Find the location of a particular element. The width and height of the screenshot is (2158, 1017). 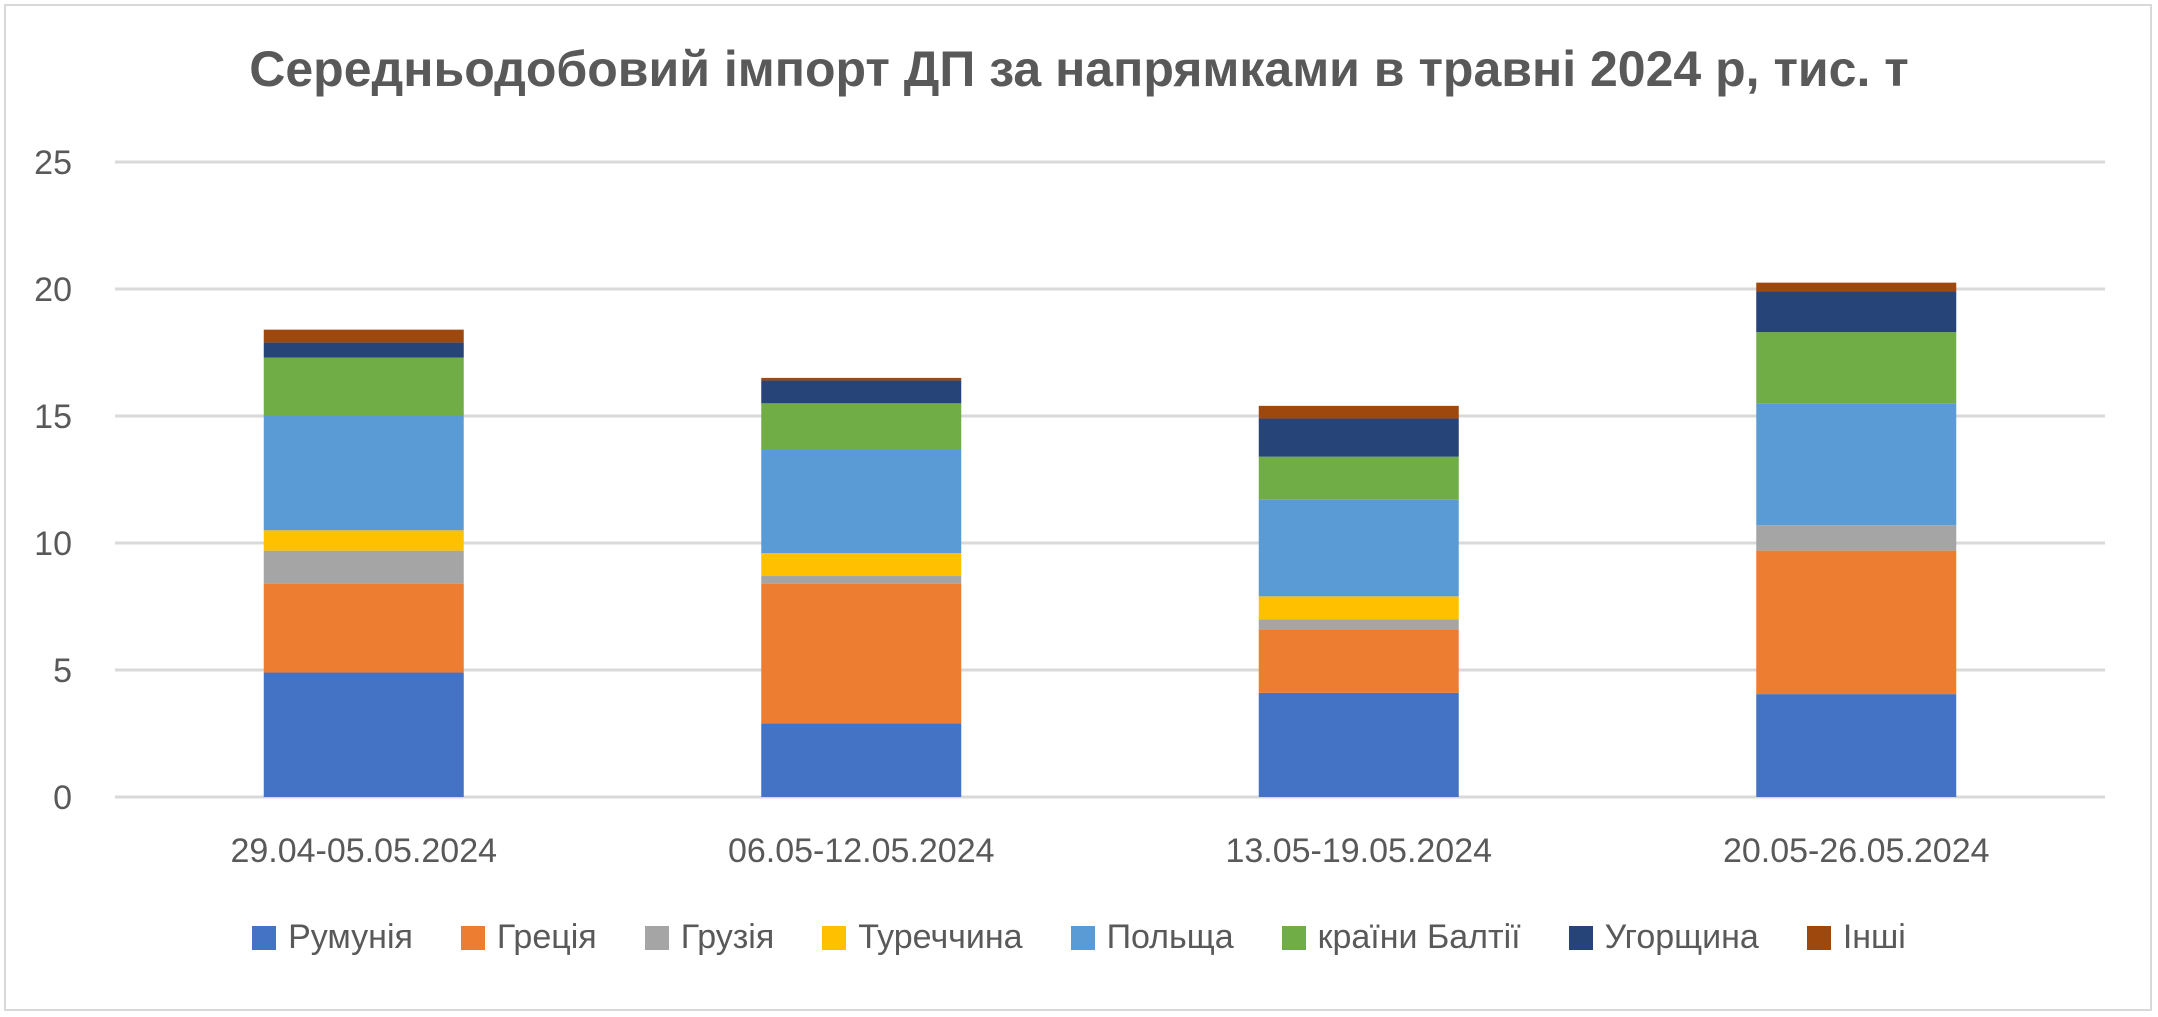

x-tick-label: 06.05-12.05.2024 is located at coordinates (861, 851).